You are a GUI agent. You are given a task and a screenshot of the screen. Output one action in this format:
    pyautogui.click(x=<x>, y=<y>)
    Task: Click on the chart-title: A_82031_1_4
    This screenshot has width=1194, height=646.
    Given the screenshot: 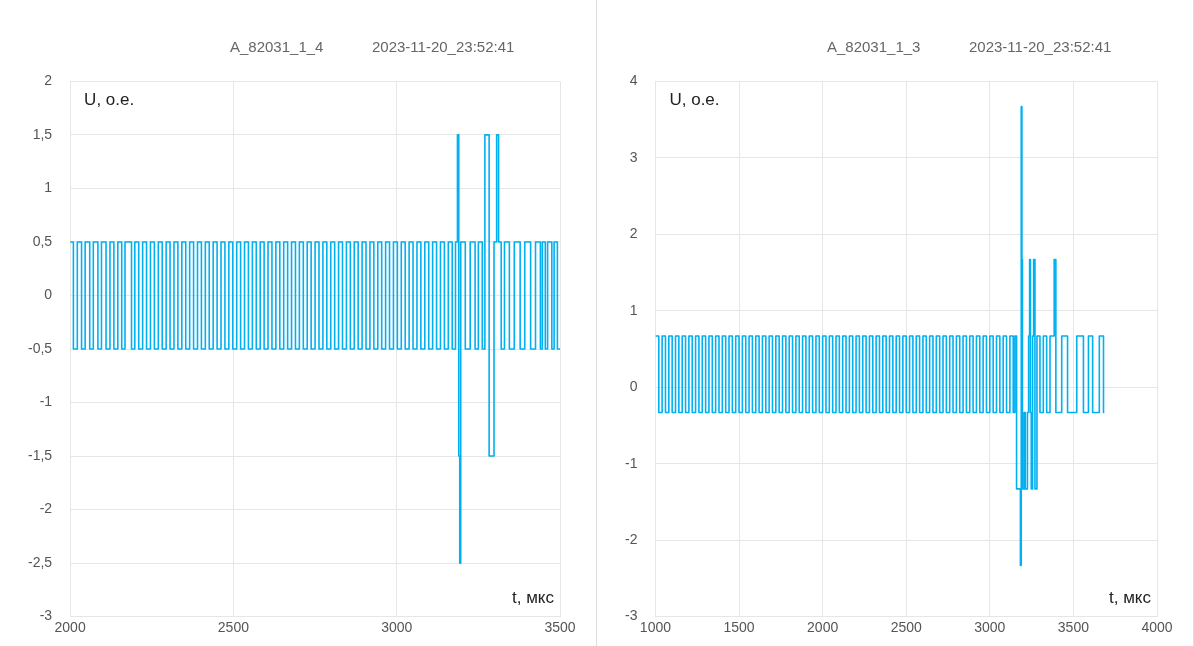 What is the action you would take?
    pyautogui.click(x=277, y=46)
    